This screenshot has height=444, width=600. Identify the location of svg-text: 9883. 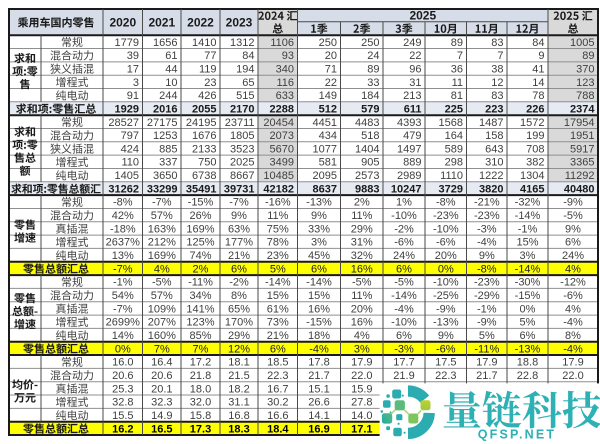
(367, 189).